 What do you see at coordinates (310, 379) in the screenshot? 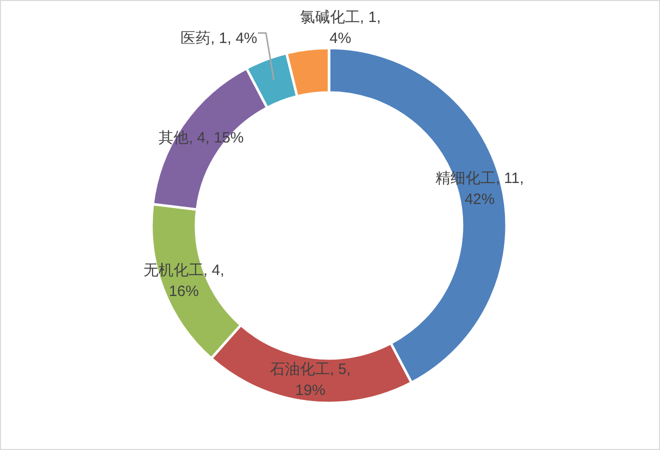
I see `slice-label: 石油化工, 5, 19%` at bounding box center [310, 379].